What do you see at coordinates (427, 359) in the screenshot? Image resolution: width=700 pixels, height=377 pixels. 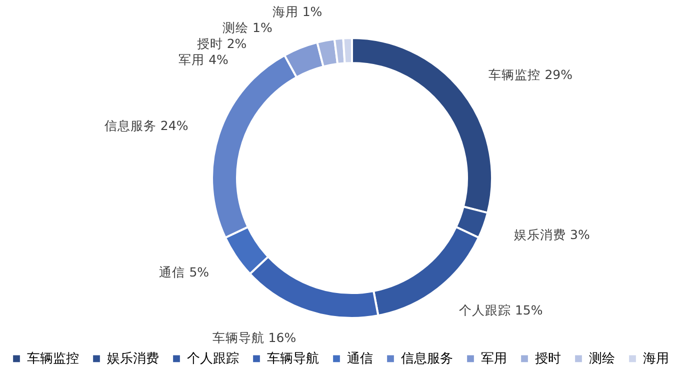 I see `legend-label: 信息服务` at bounding box center [427, 359].